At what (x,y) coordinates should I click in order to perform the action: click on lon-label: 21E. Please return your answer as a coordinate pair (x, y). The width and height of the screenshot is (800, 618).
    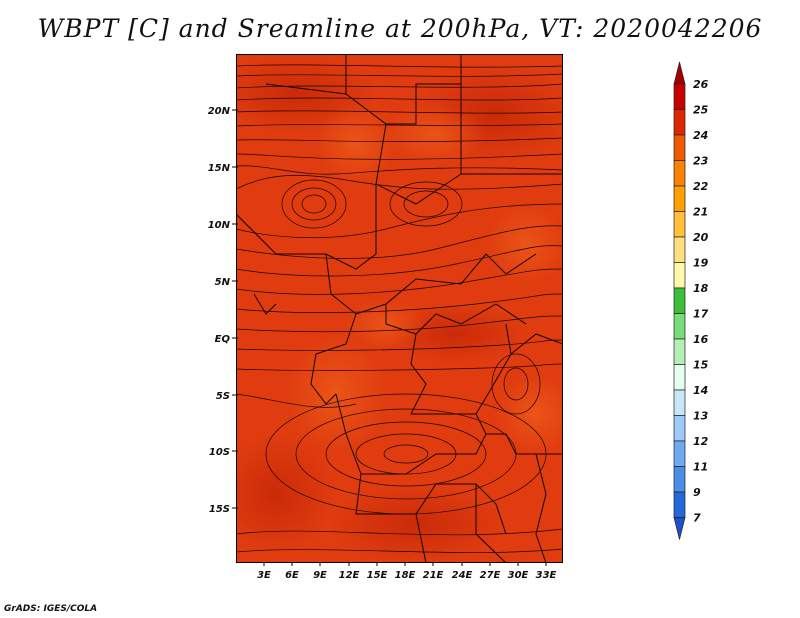
    Looking at the image, I should click on (433, 575).